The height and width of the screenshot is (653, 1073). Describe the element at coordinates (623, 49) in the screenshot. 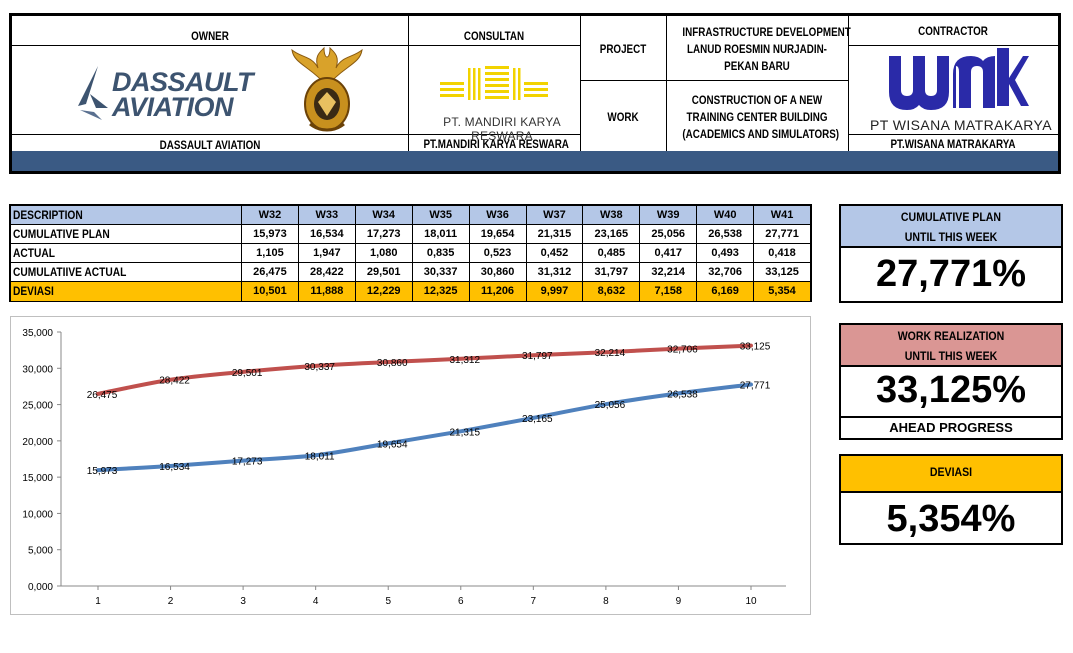

I see `project-label: PROJECT` at that location.